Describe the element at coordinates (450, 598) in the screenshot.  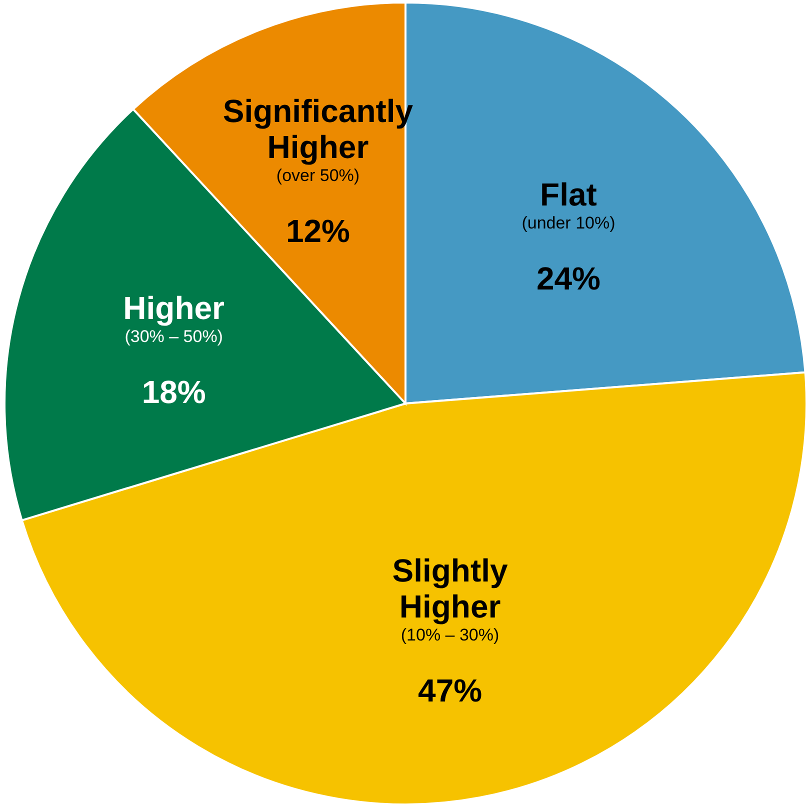
I see `category-label: Slightly Higher (10% – 30%)` at that location.